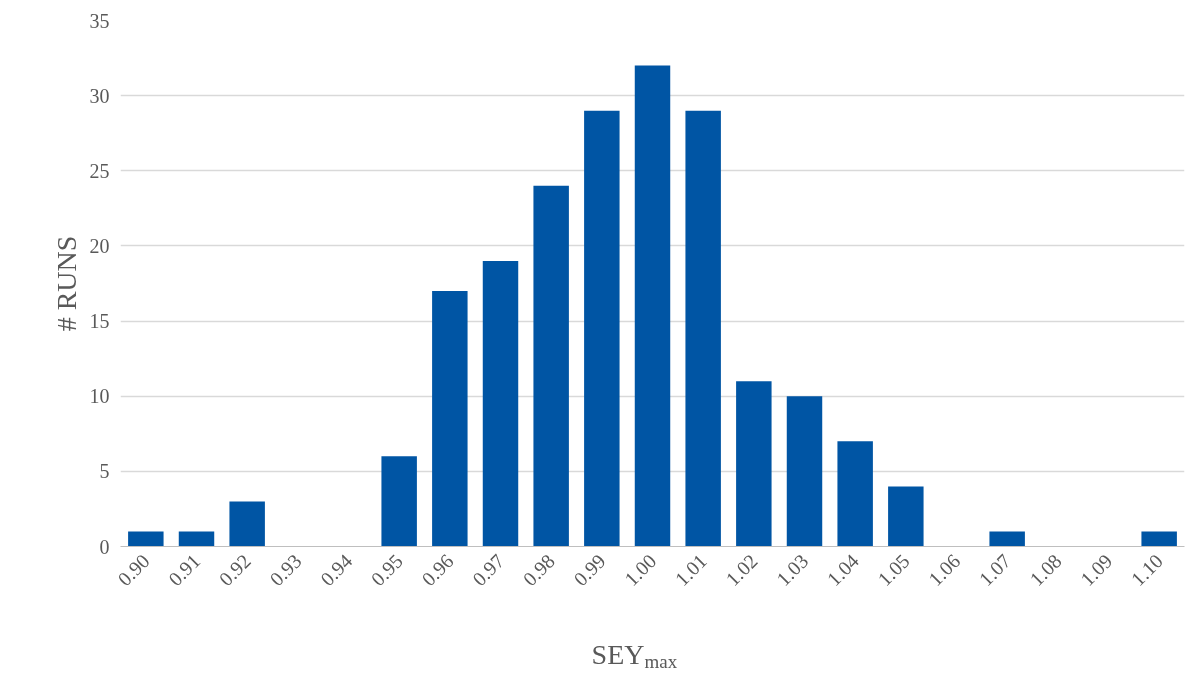 The image size is (1194, 681). Describe the element at coordinates (99, 170) in the screenshot. I see `y-tick-label: 25` at that location.